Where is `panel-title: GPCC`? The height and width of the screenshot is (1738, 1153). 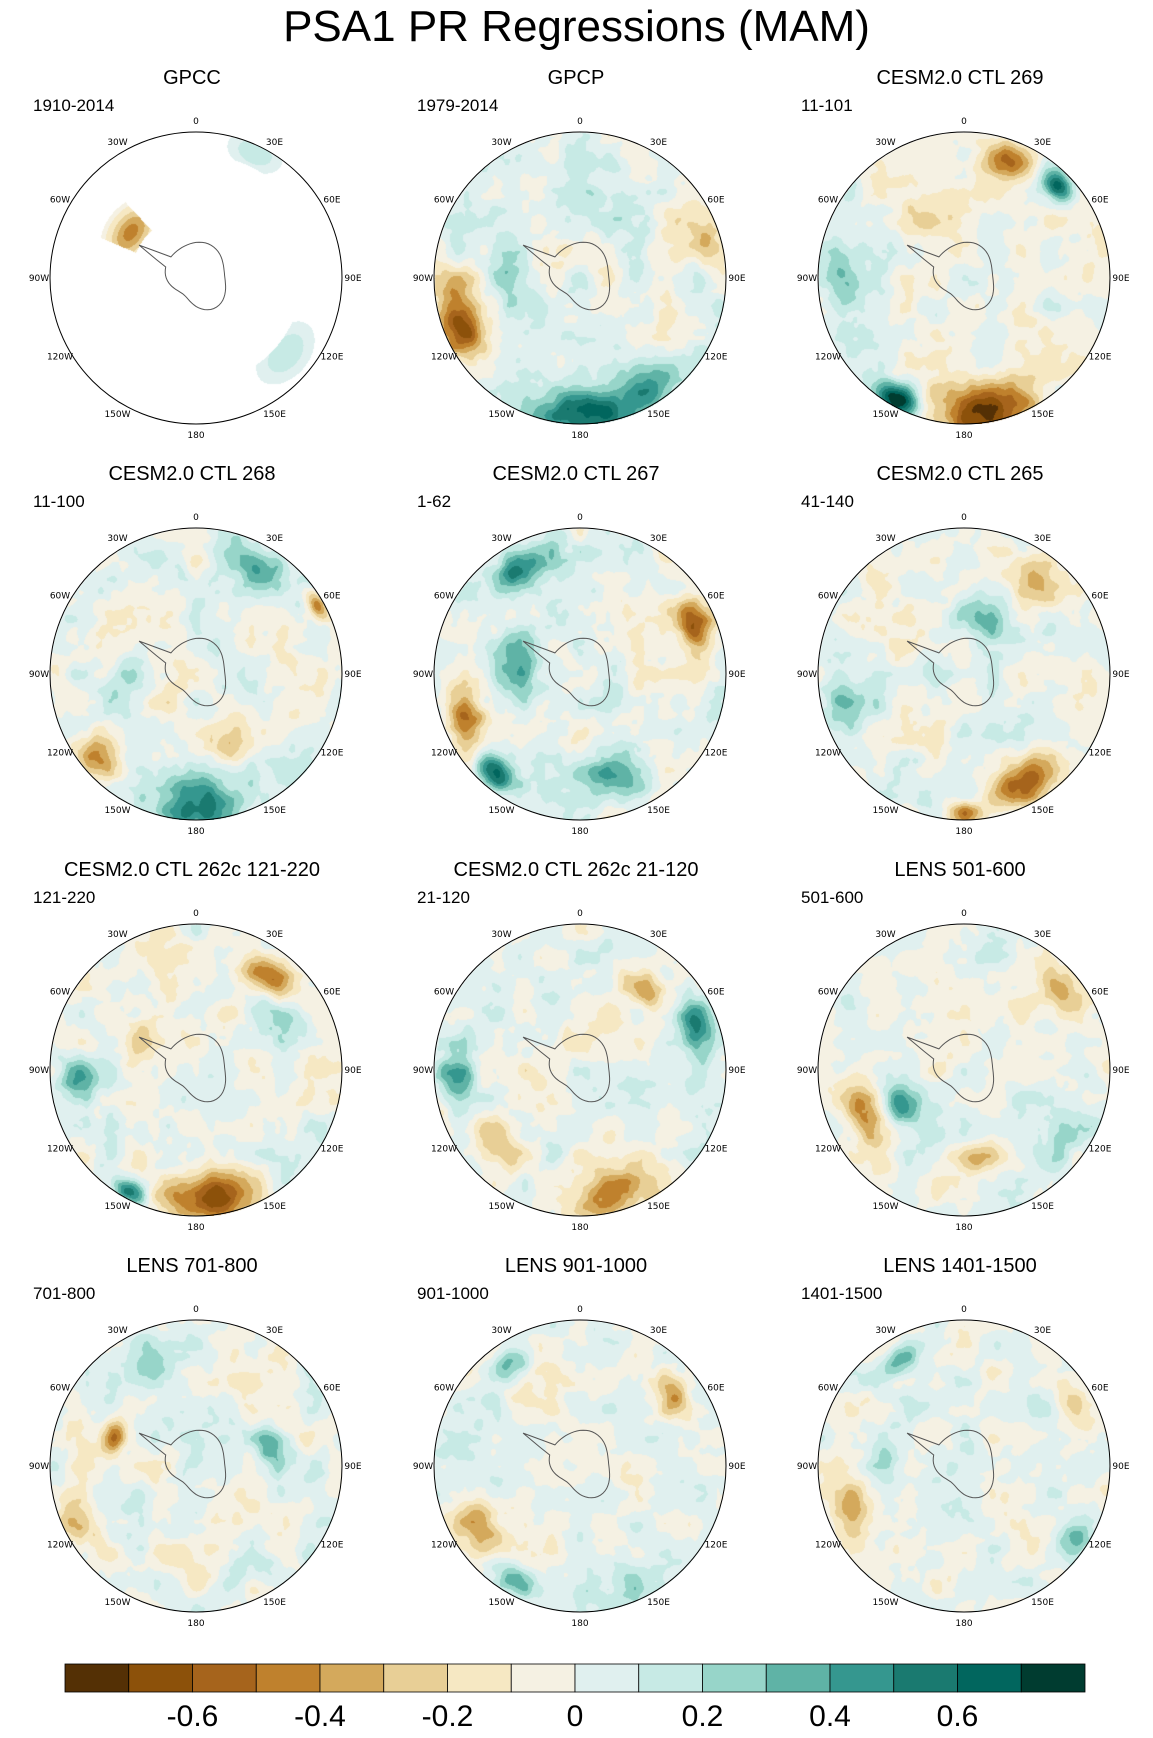
panel-title: GPCC is located at coordinates (192, 78).